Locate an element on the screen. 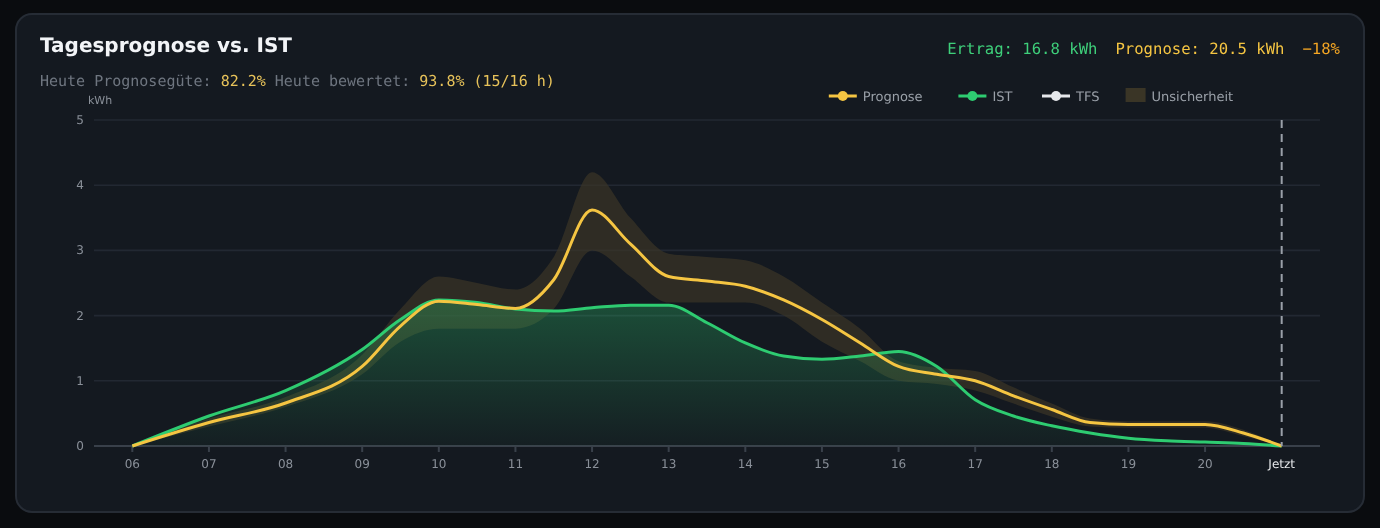 Image resolution: width=1380 pixels, height=528 pixels. chart-title: Tagesprognose vs. IST is located at coordinates (166, 47).